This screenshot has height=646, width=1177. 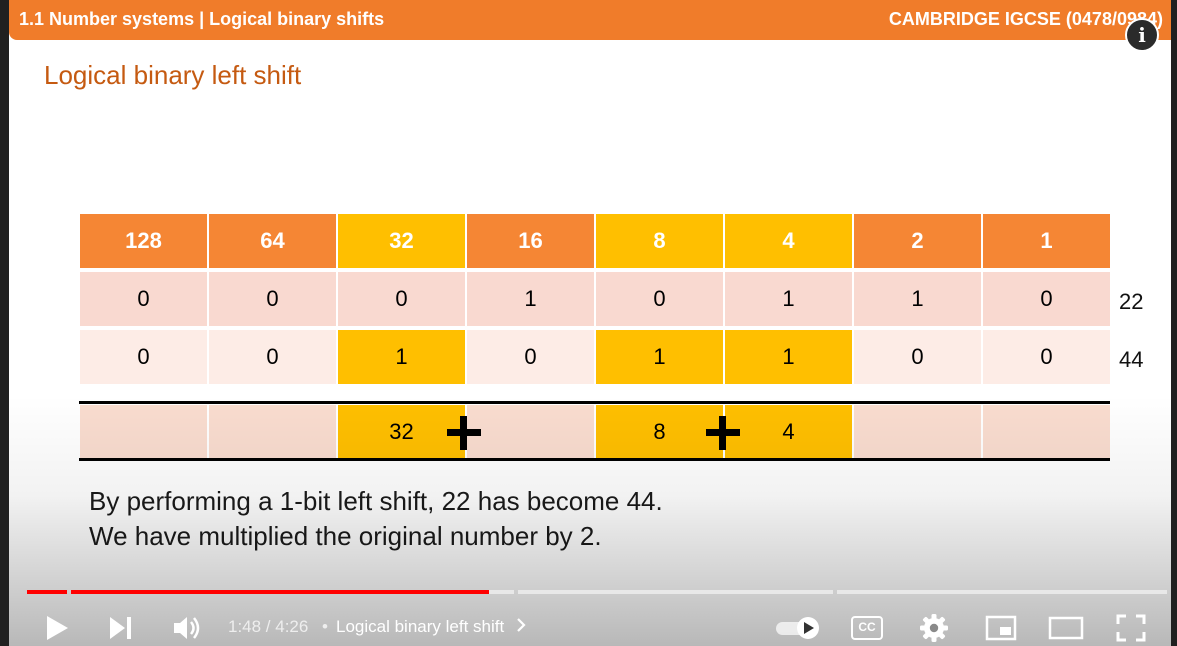 I want to click on slide-title: Logical binary left shift, so click(x=173, y=75).